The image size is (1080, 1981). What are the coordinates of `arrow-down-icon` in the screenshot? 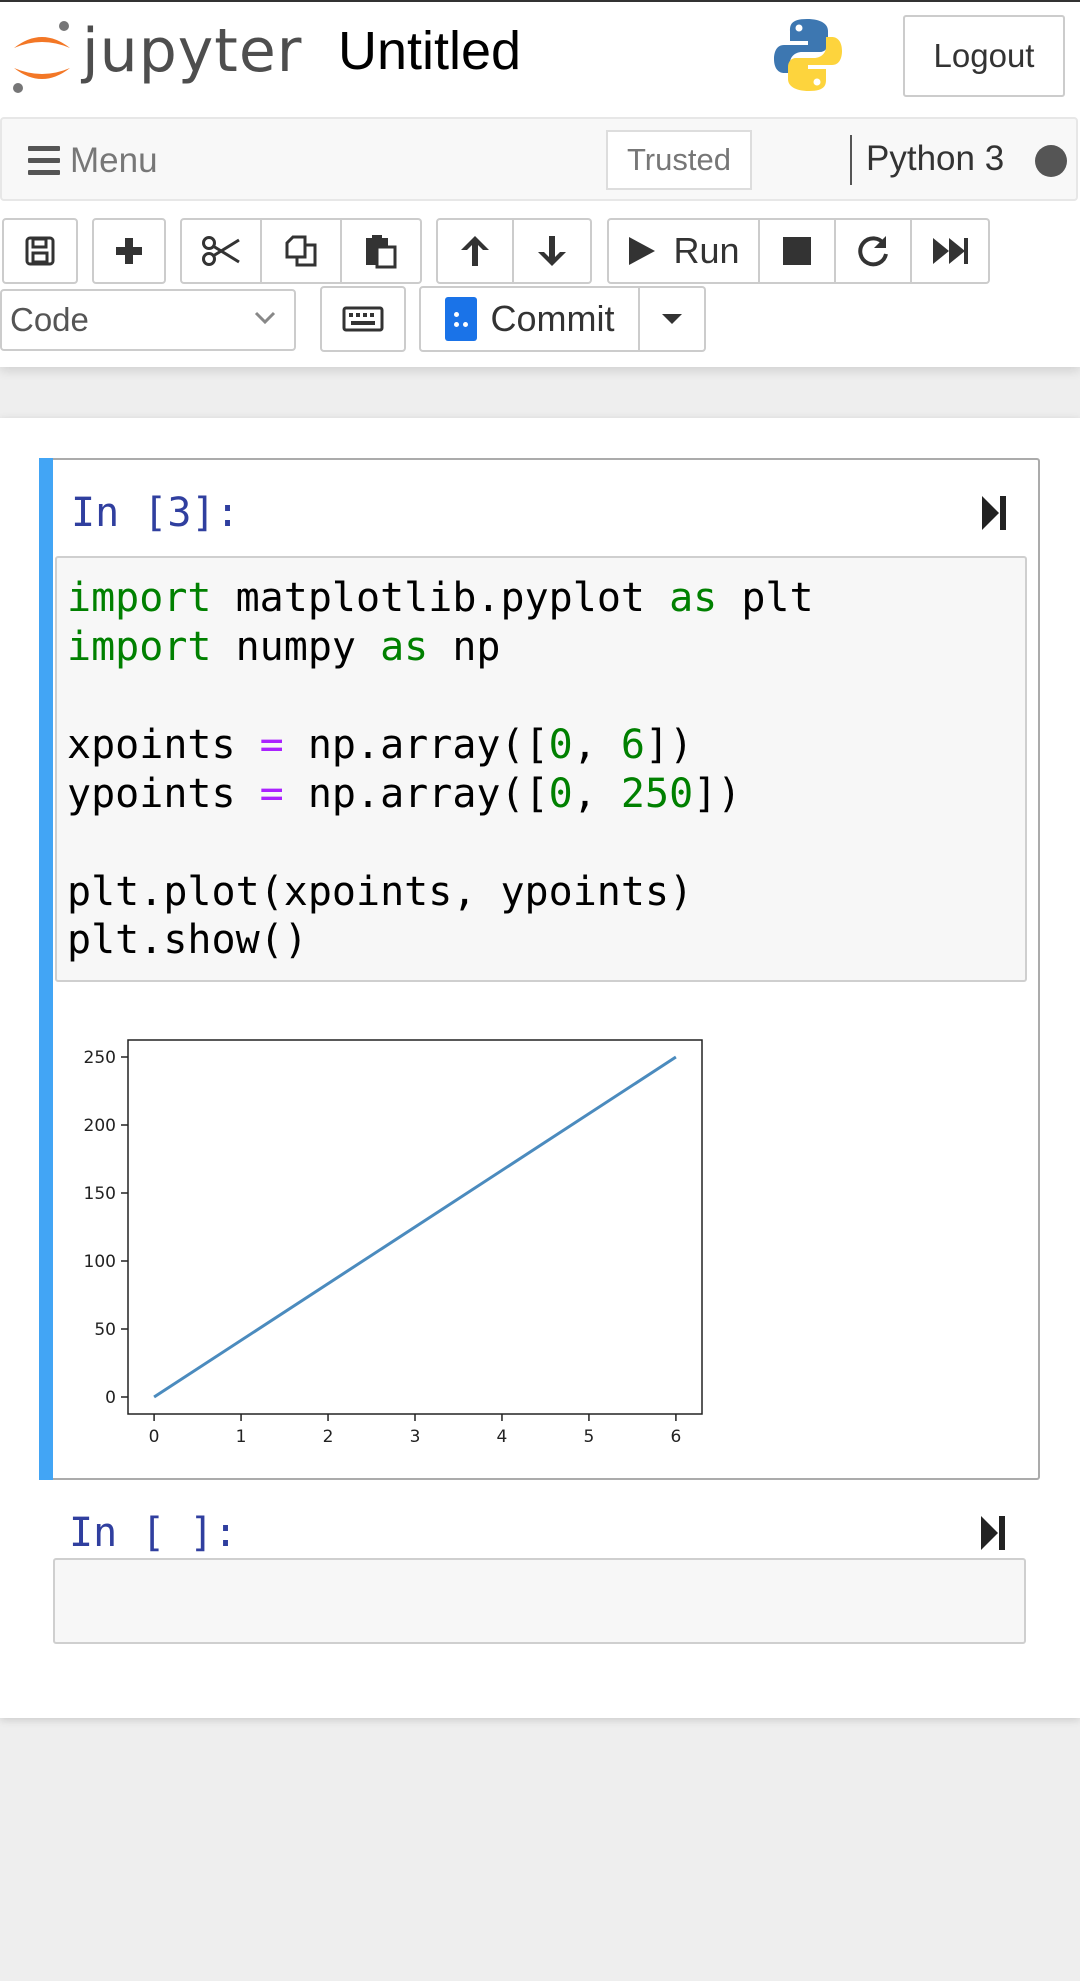 It's located at (552, 251).